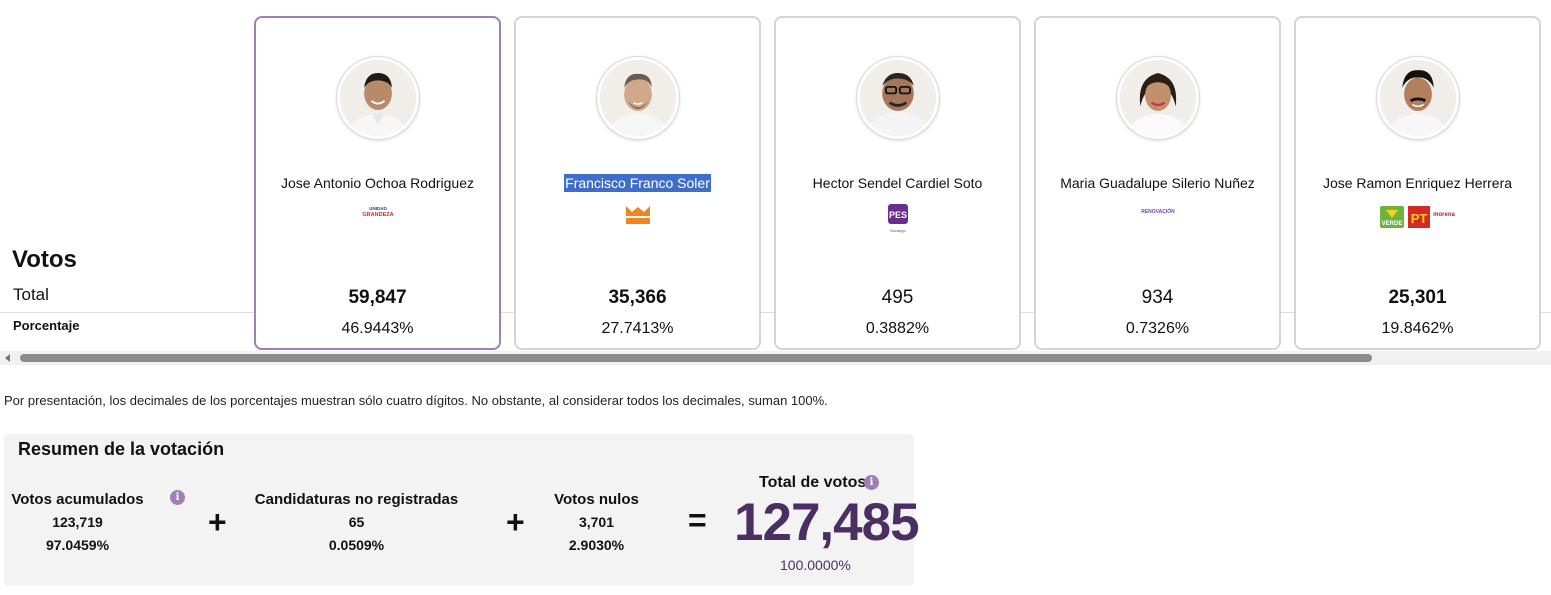 This screenshot has height=595, width=1551. I want to click on total-row-label: Total, so click(31, 294).